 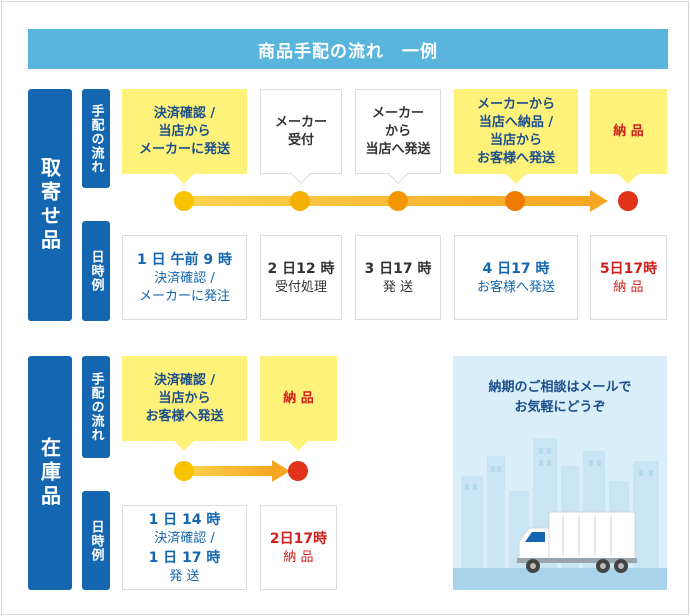 What do you see at coordinates (577, 542) in the screenshot?
I see `truck-icon` at bounding box center [577, 542].